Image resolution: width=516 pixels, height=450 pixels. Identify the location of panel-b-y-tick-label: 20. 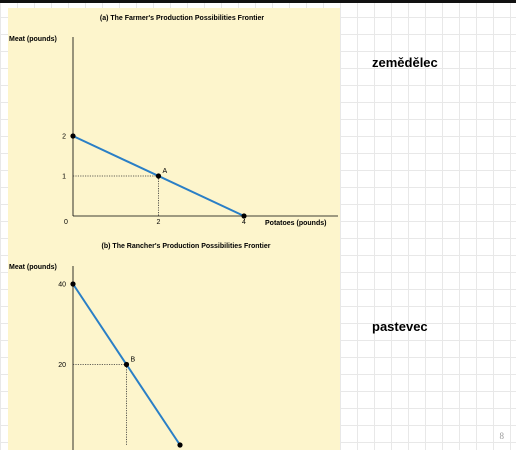
(62, 365).